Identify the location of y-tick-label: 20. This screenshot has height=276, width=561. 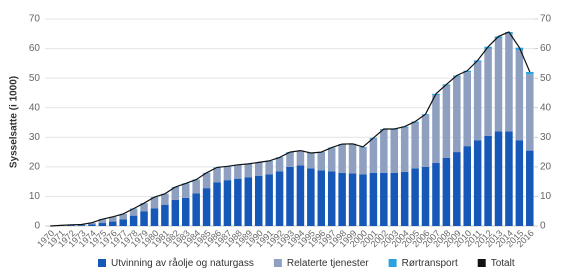
(35, 166).